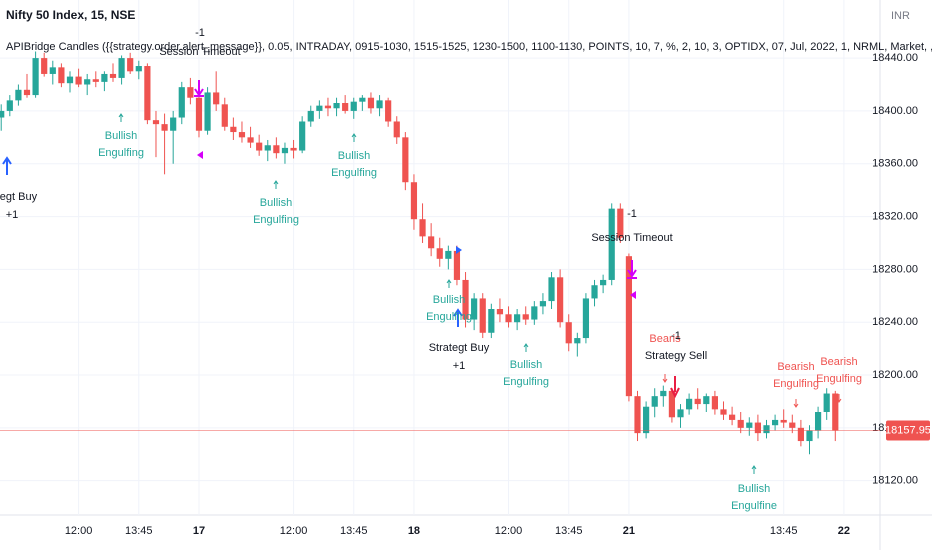 This screenshot has width=932, height=550. I want to click on sell-arrow, so click(675, 387).